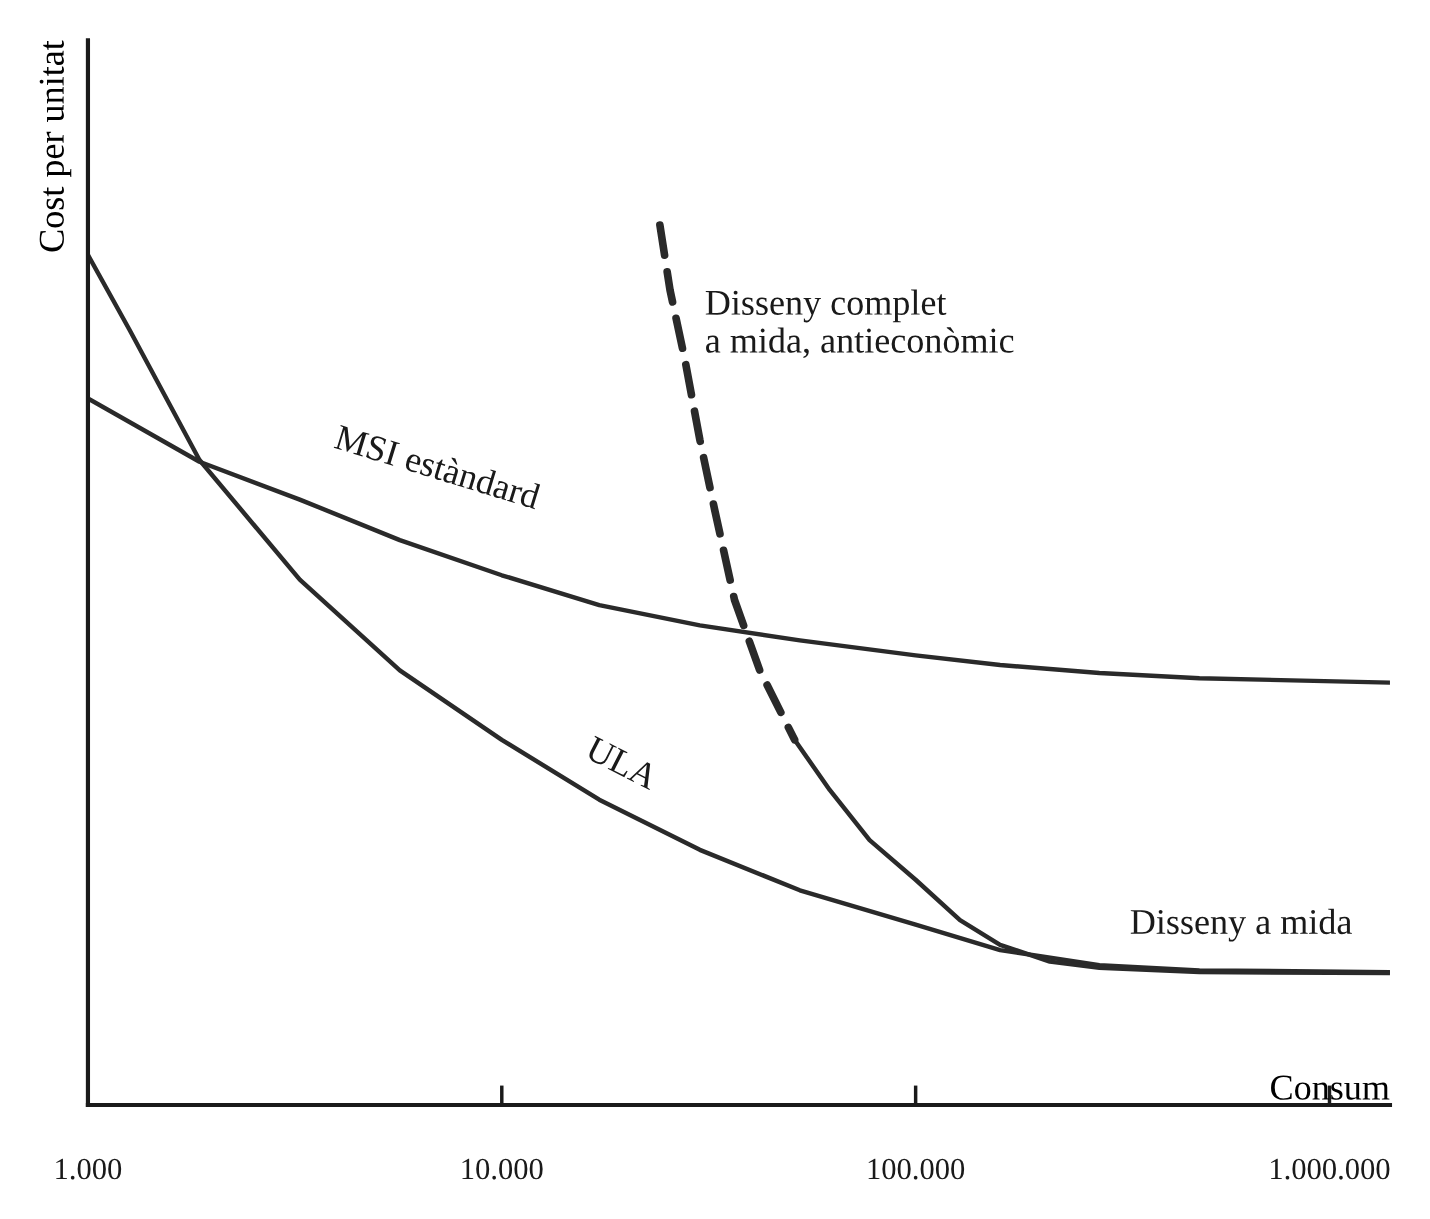  Describe the element at coordinates (89, 1169) in the screenshot. I see `x-tick-label: 1.000` at that location.